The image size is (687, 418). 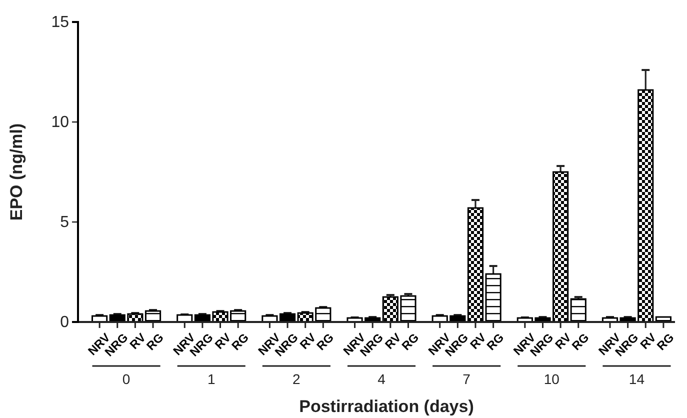 What do you see at coordinates (386, 406) in the screenshot?
I see `x-axis-title: Postirradiation (days)` at bounding box center [386, 406].